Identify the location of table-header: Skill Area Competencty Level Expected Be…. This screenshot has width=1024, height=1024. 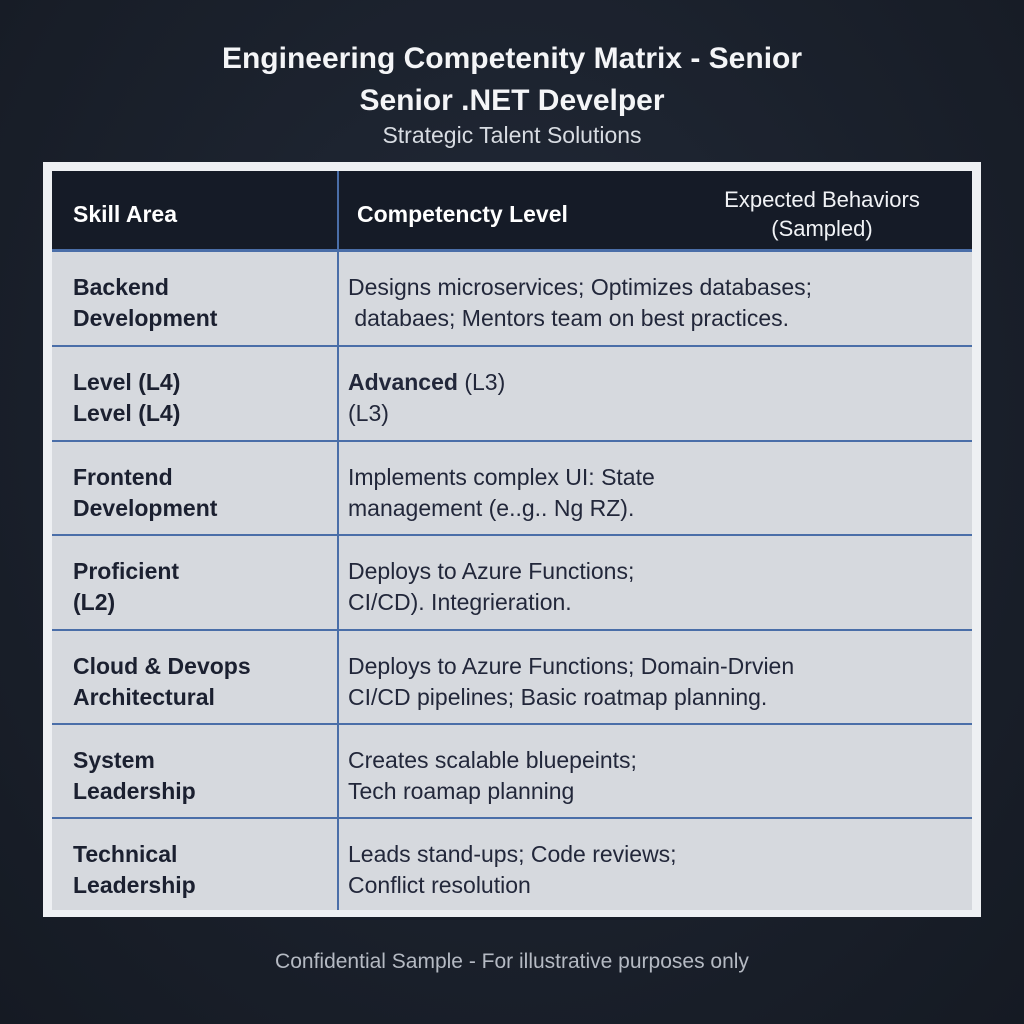
(512, 211).